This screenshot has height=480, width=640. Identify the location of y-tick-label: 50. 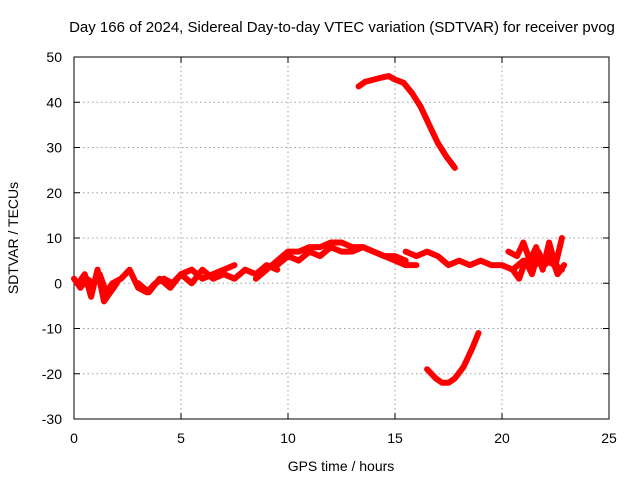
(54, 57).